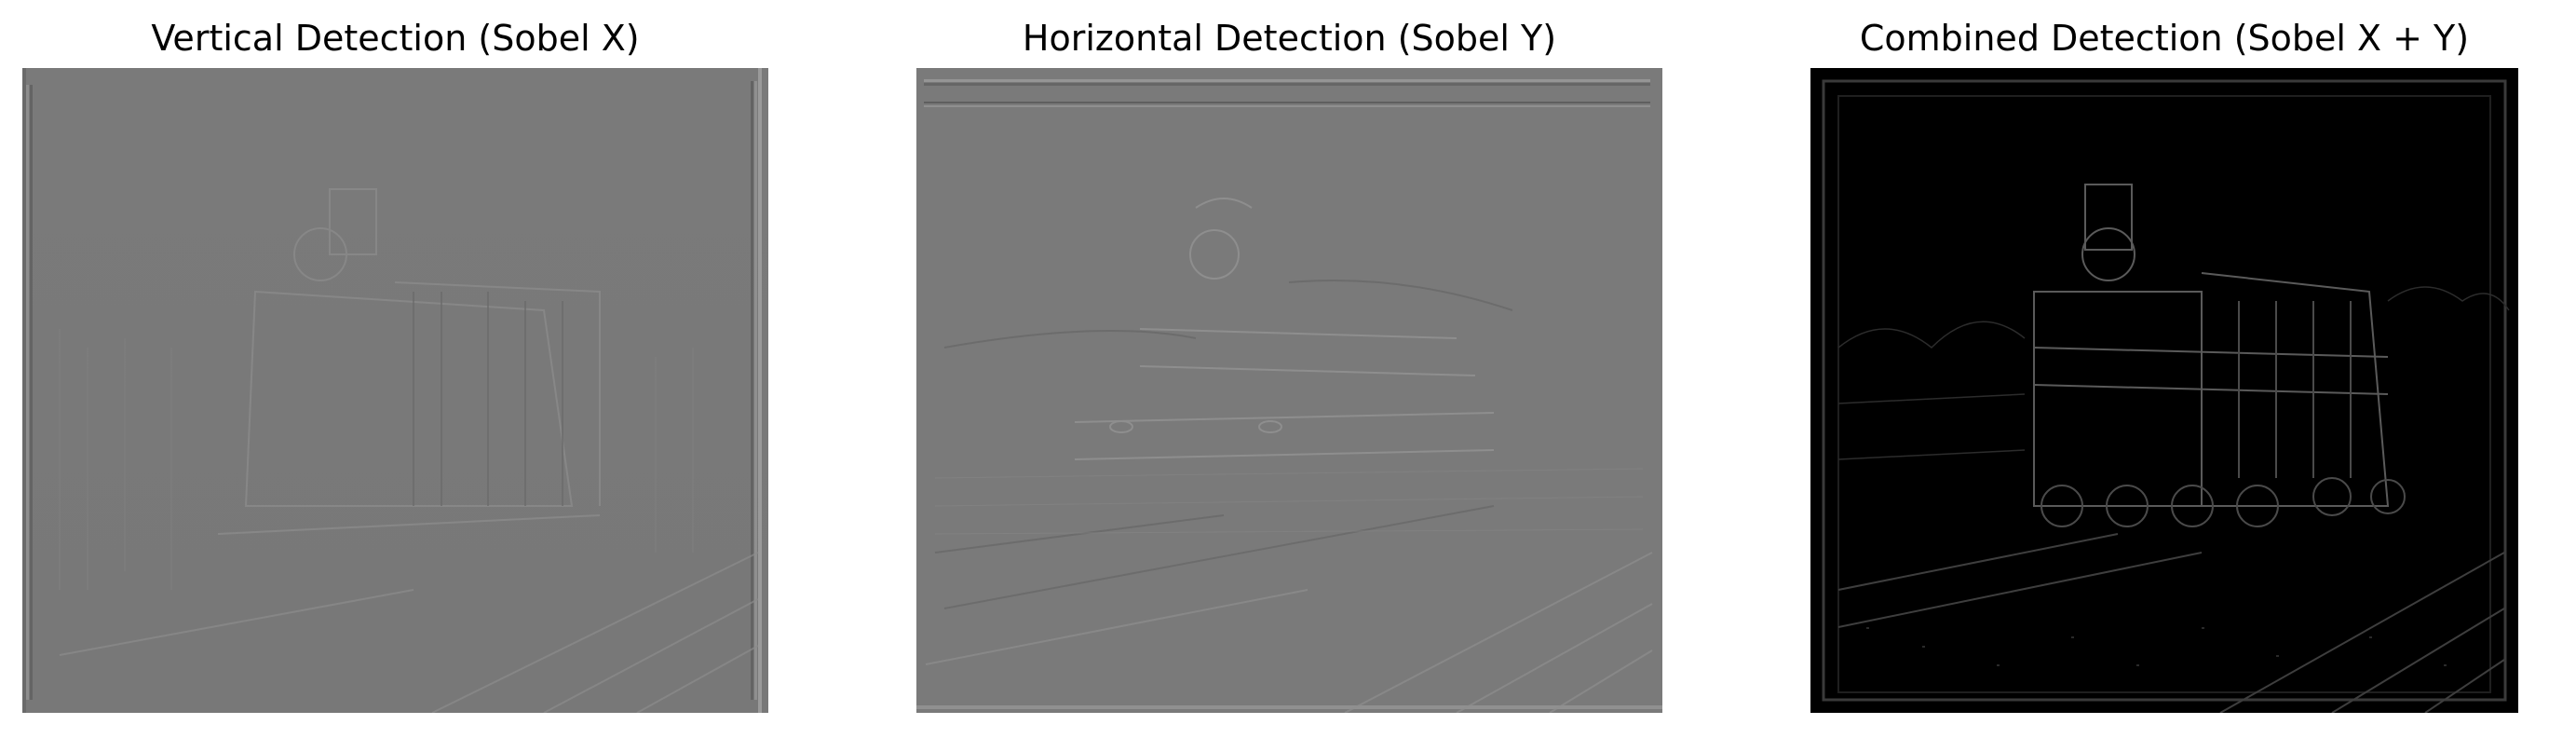 The width and height of the screenshot is (2576, 738). Describe the element at coordinates (2164, 38) in the screenshot. I see `panel-title: Combined Detection (Sobel X + Y)` at that location.